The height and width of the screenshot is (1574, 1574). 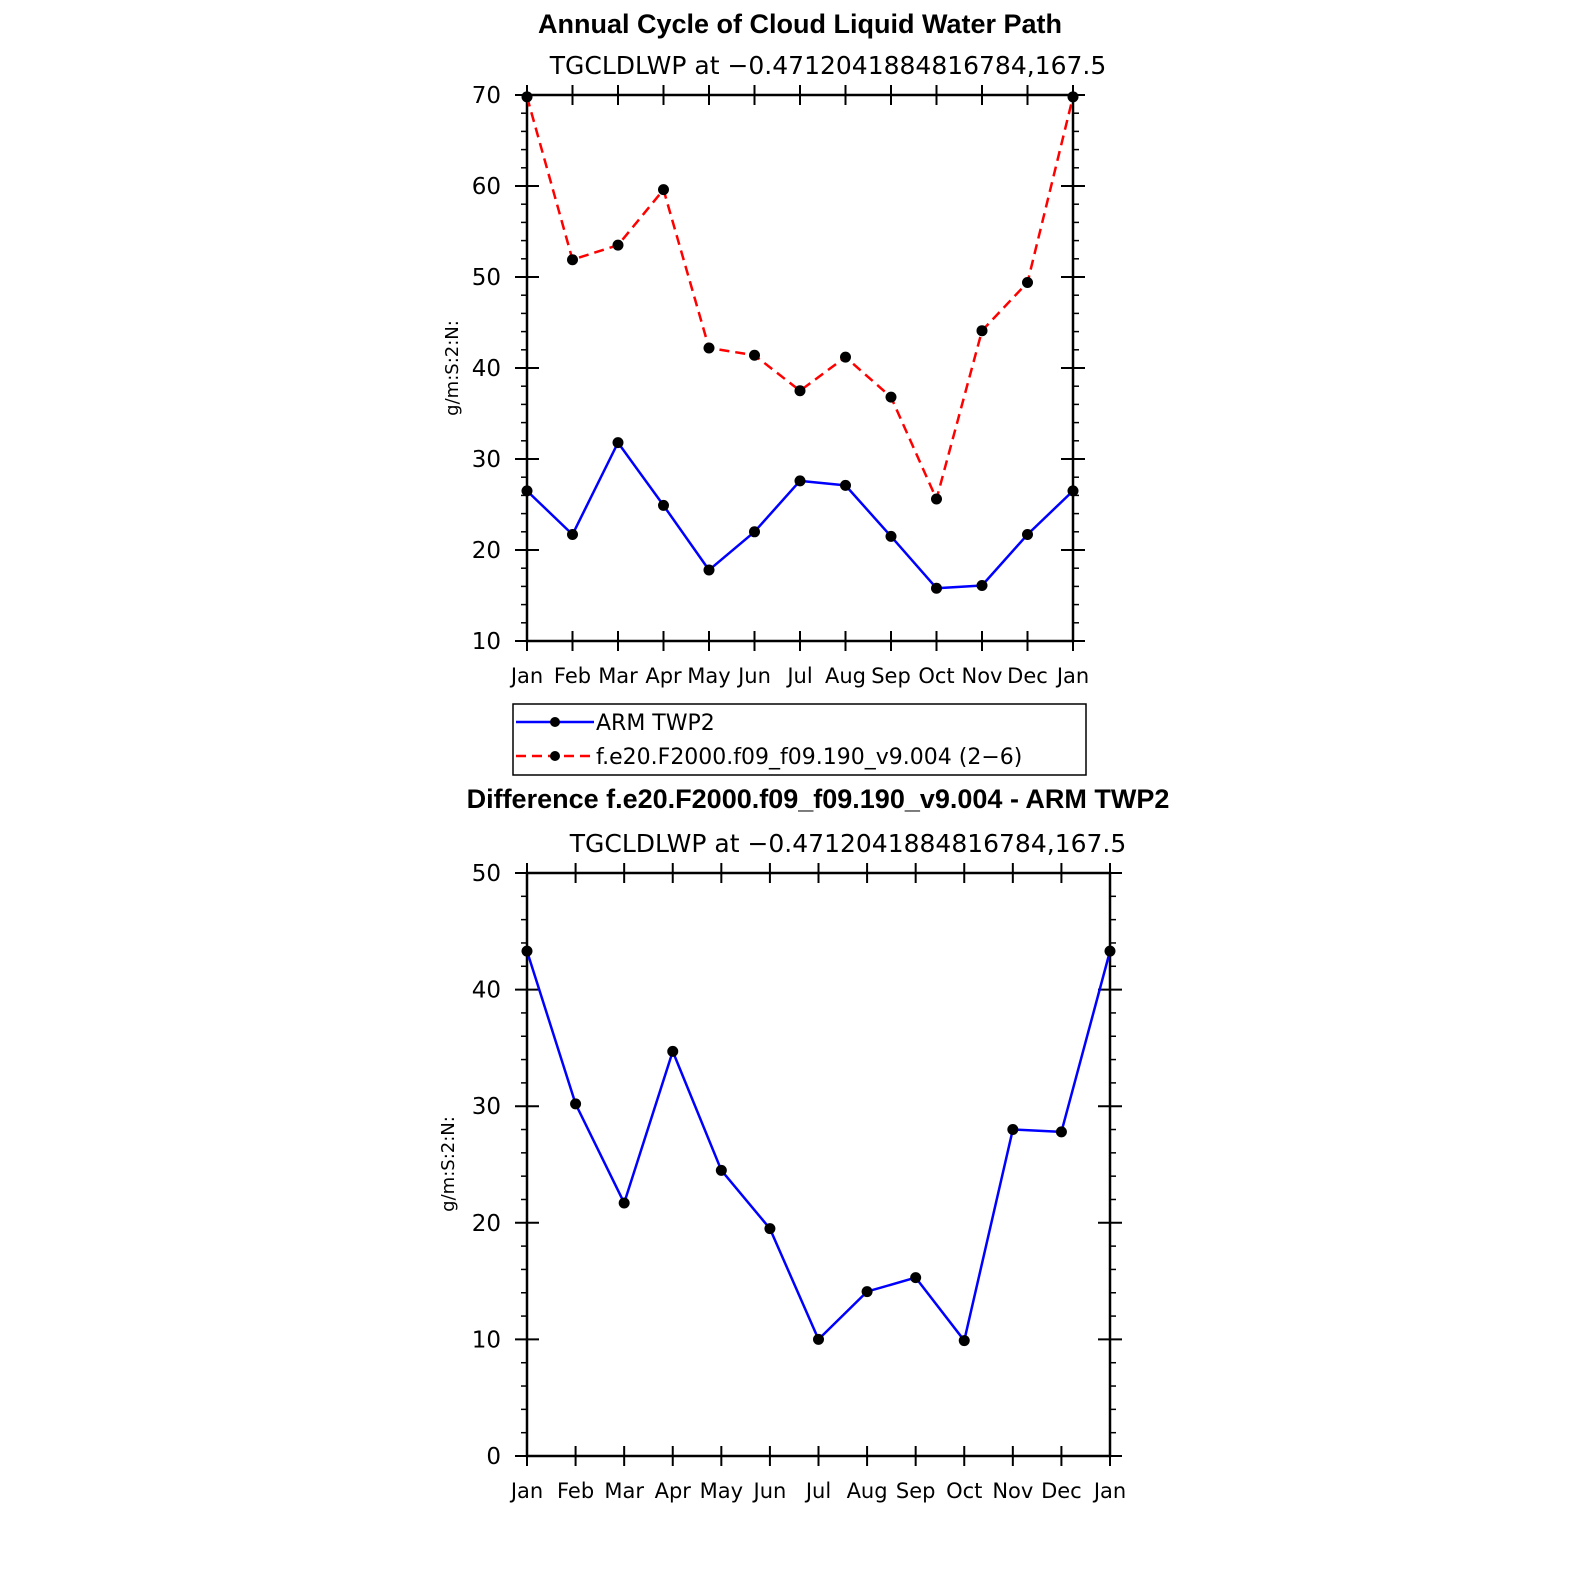 What do you see at coordinates (800, 24) in the screenshot?
I see `chart1-title: Annual Cycle of Cloud Liquid Water Path` at bounding box center [800, 24].